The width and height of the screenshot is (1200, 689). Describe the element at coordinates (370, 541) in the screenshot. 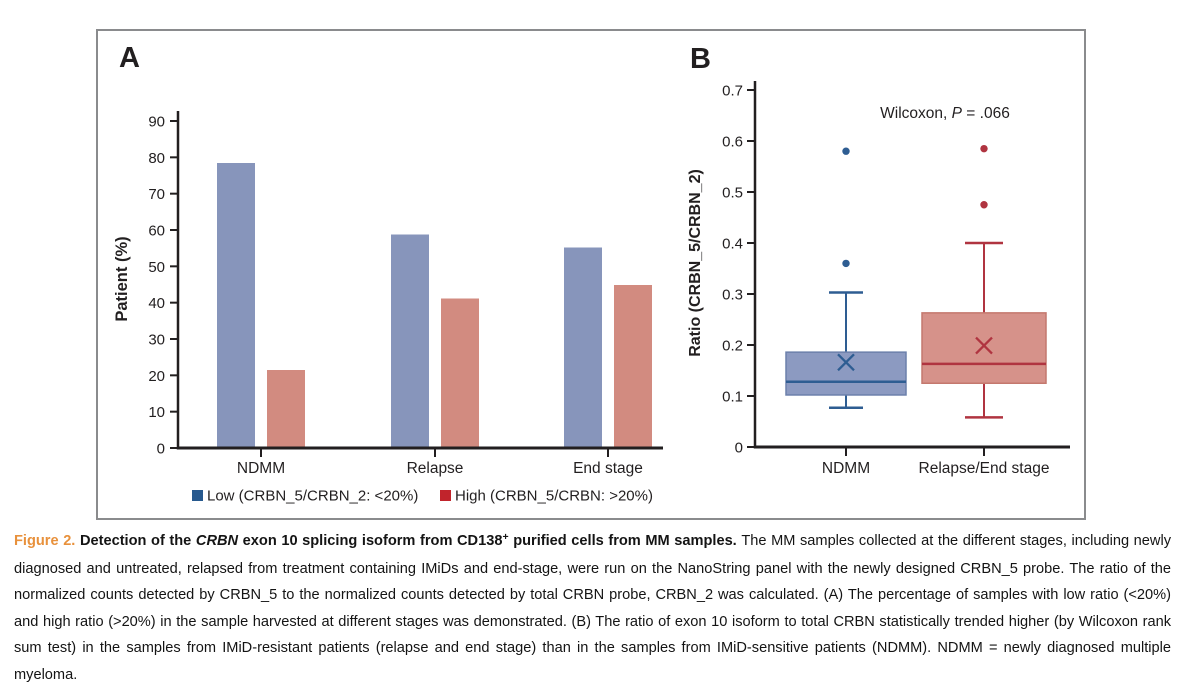

I see `caption-segment: exon 10 splicing isoform from CD138` at that location.